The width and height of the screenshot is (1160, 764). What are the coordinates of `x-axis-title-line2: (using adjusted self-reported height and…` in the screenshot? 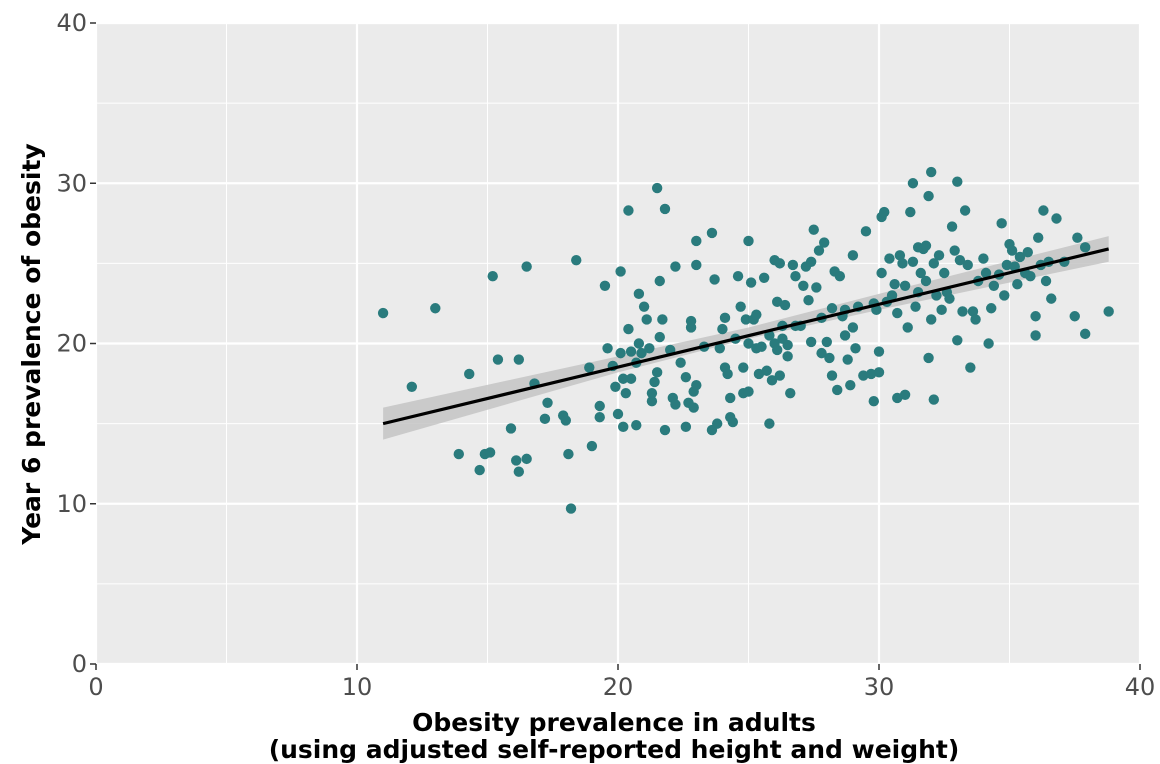 It's located at (614, 749).